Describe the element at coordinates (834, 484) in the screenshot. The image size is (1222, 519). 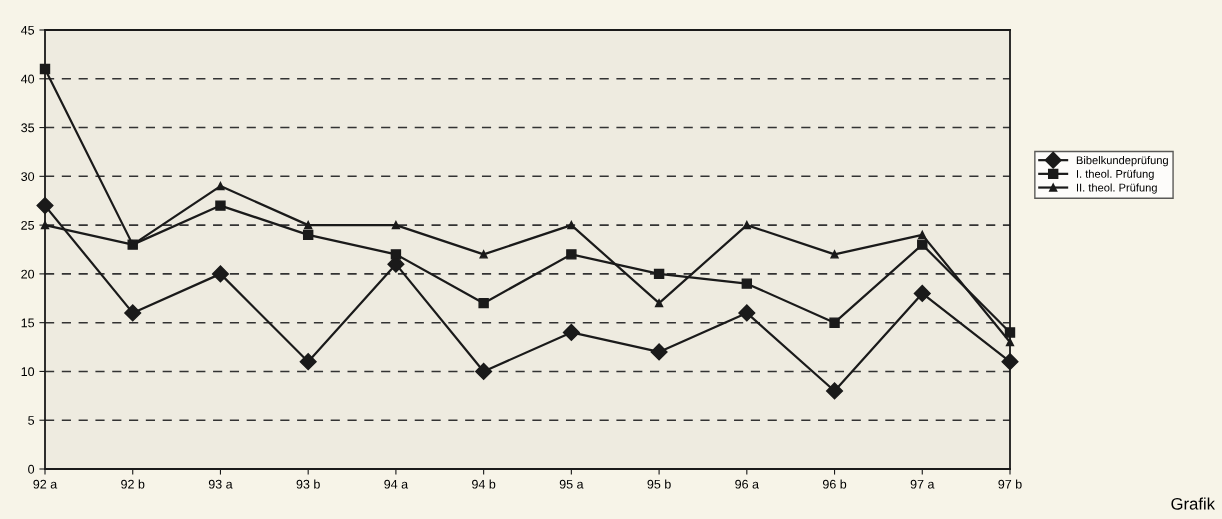
I see `x-tick-label: 96 b` at that location.